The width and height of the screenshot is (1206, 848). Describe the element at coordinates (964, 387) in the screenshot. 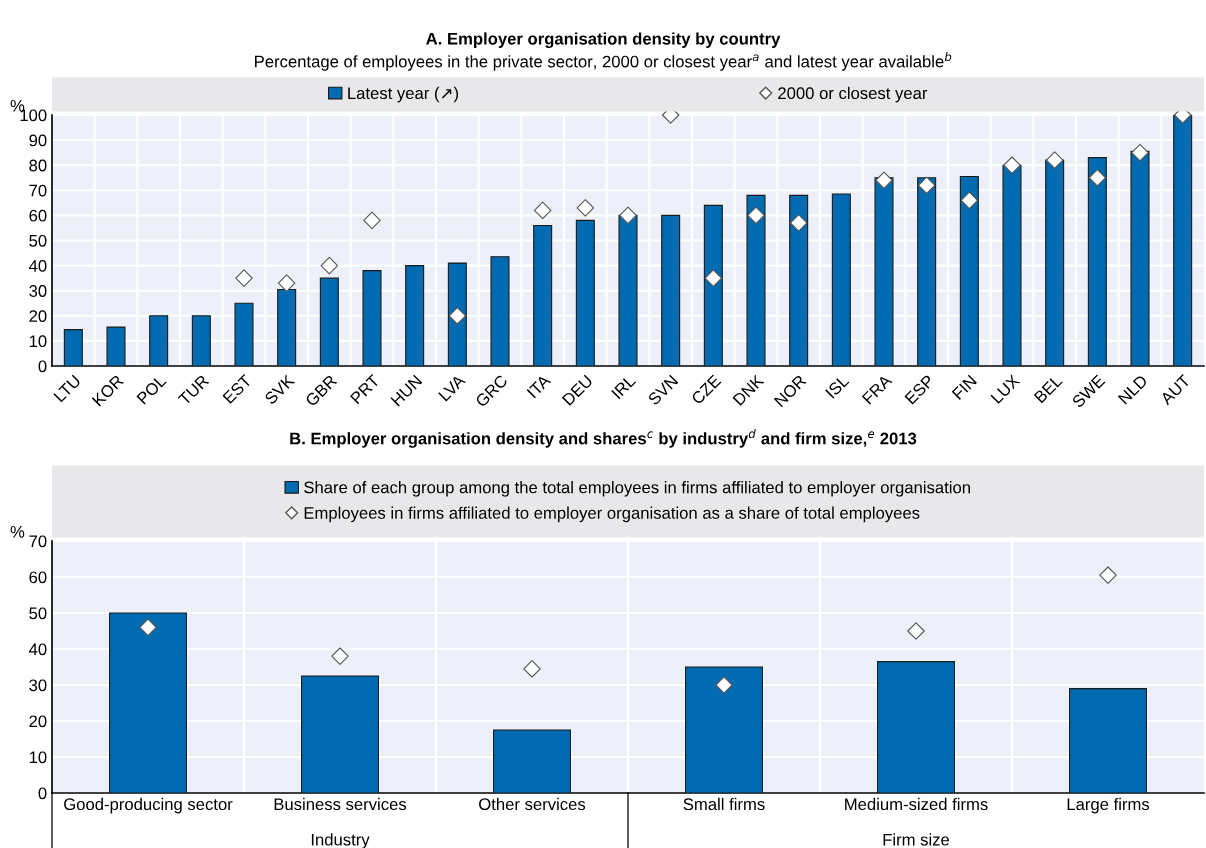

I see `x-tick-label: FIN` at that location.